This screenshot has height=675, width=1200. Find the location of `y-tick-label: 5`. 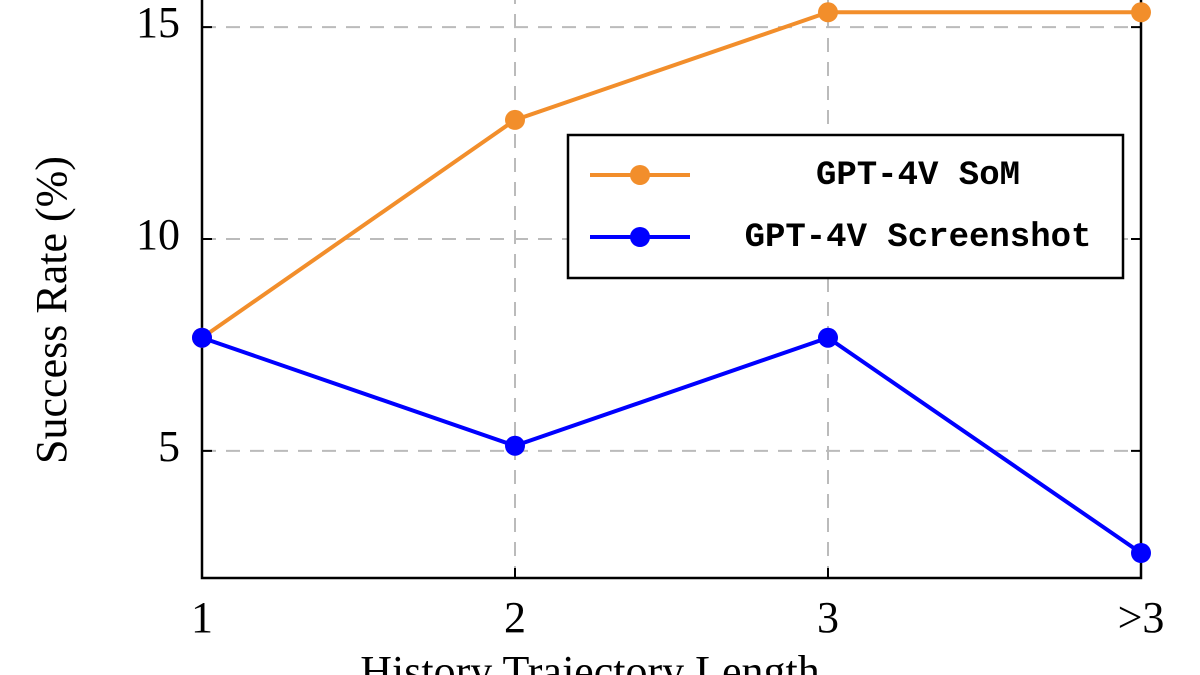

y-tick-label: 5 is located at coordinates (169, 446).